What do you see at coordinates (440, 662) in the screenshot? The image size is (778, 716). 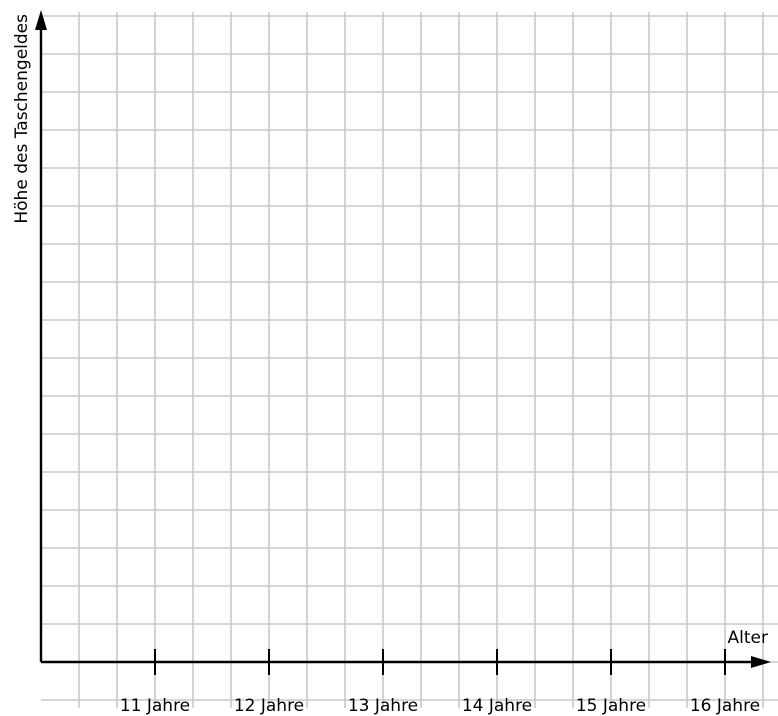 I see `x-ticks` at bounding box center [440, 662].